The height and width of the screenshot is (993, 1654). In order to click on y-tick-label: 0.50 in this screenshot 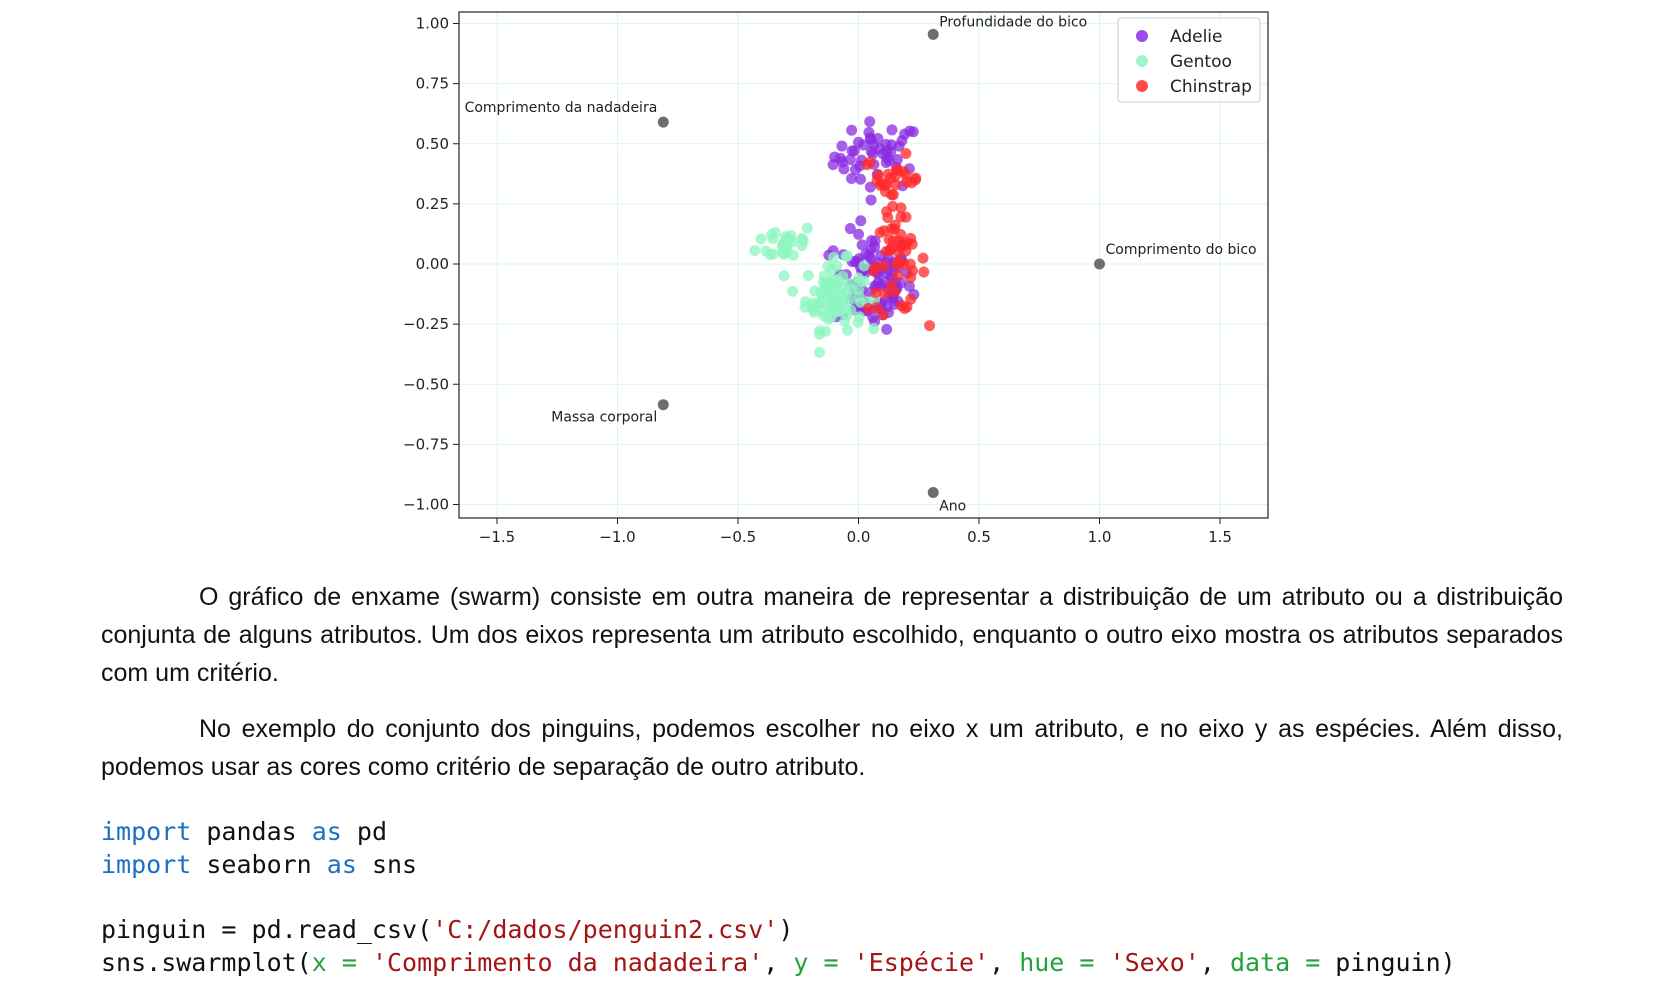, I will do `click(432, 144)`.